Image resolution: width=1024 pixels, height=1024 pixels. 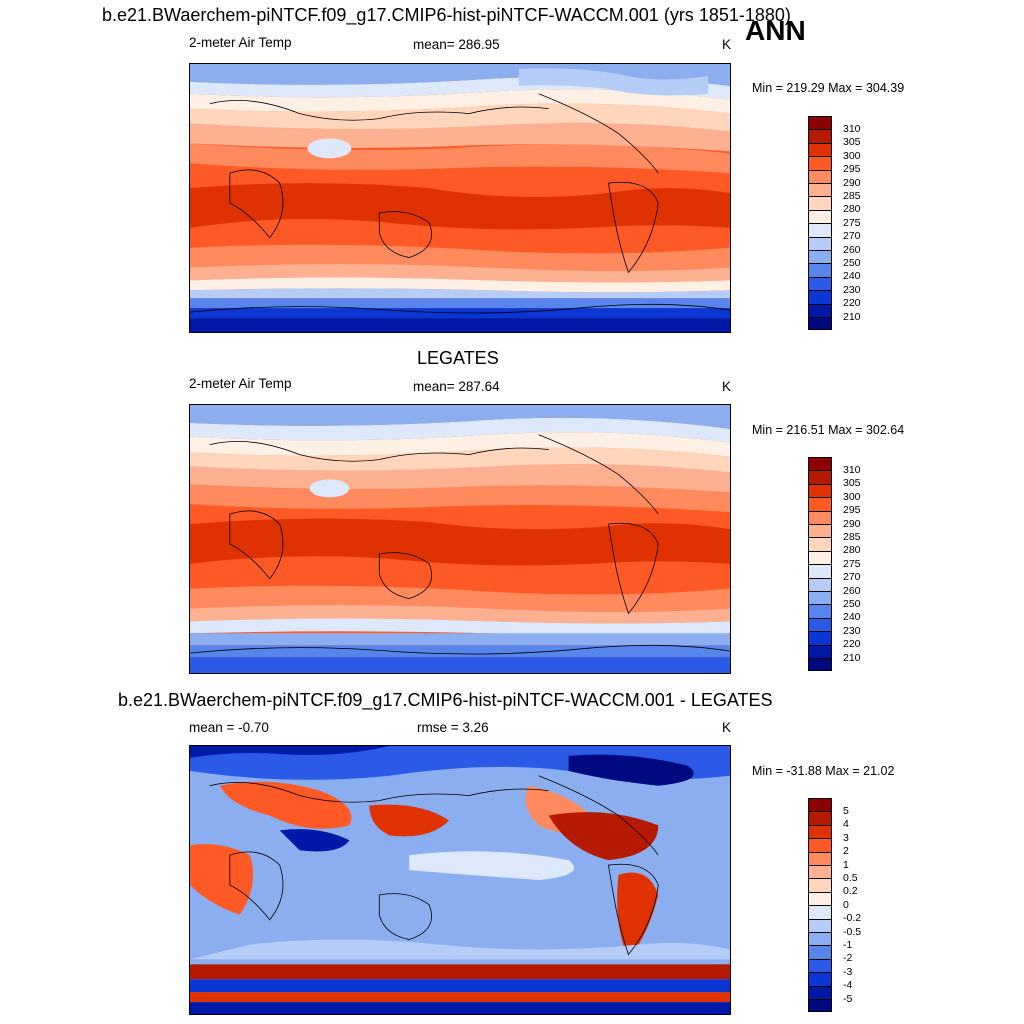 What do you see at coordinates (852, 469) in the screenshot?
I see `colorbar-label: 310` at bounding box center [852, 469].